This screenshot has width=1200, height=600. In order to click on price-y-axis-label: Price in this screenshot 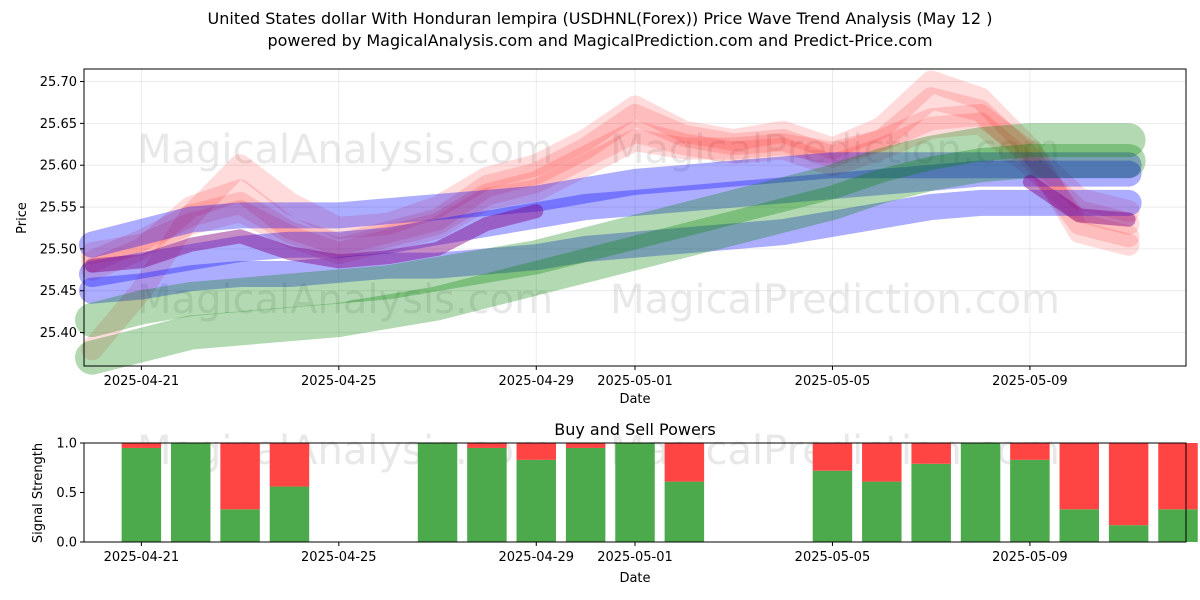, I will do `click(22, 218)`.